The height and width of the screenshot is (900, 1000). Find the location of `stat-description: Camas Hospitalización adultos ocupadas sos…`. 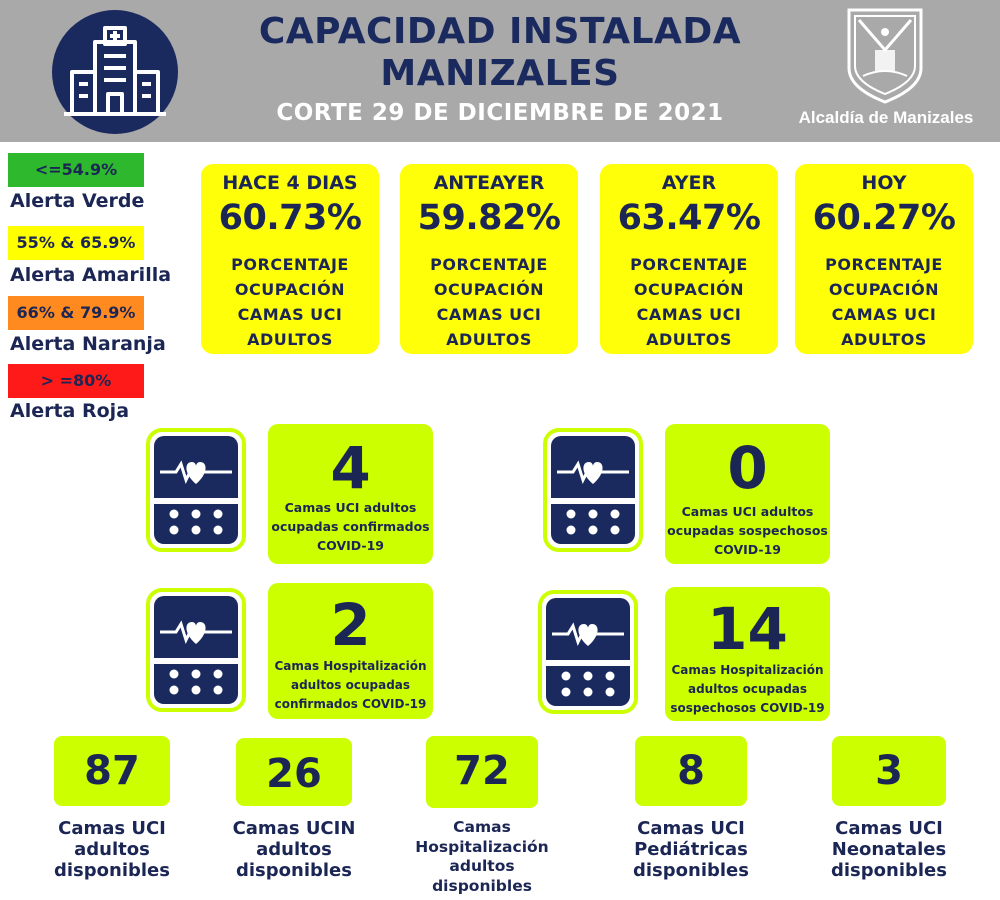

stat-description: Camas Hospitalización adultos ocupadas sos… is located at coordinates (747, 689).